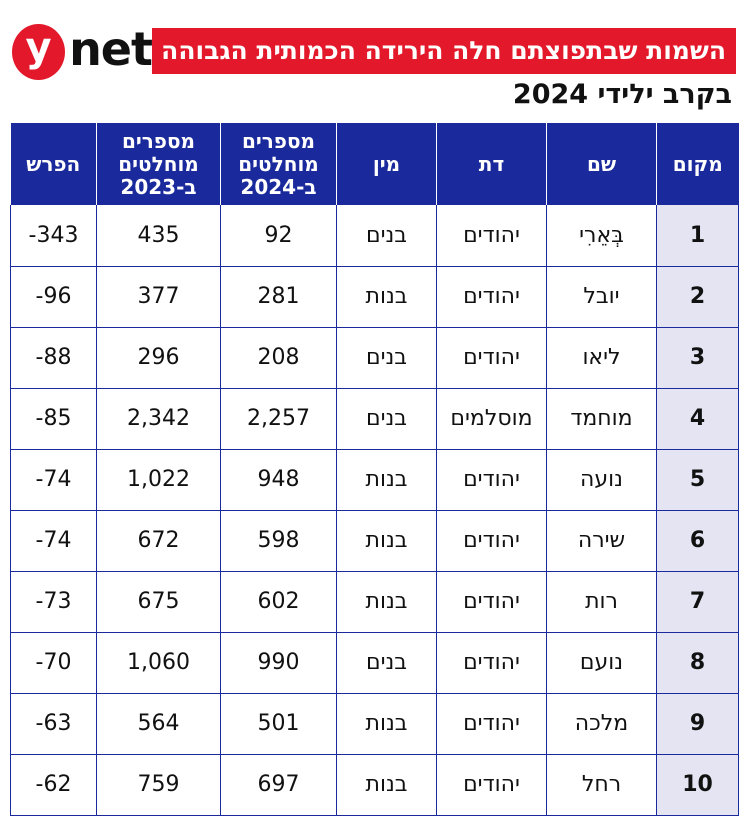 The width and height of the screenshot is (740, 836). I want to click on cell-name: מלכה, so click(601, 724).